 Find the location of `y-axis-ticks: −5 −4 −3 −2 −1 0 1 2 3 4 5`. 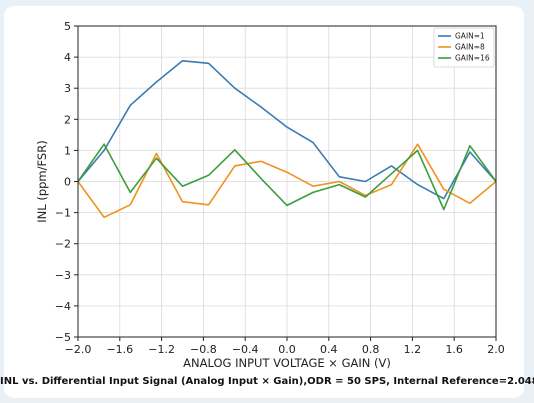

y-axis-ticks: −5 −4 −3 −2 −1 0 1 2 3 4 5 is located at coordinates (66, 182).